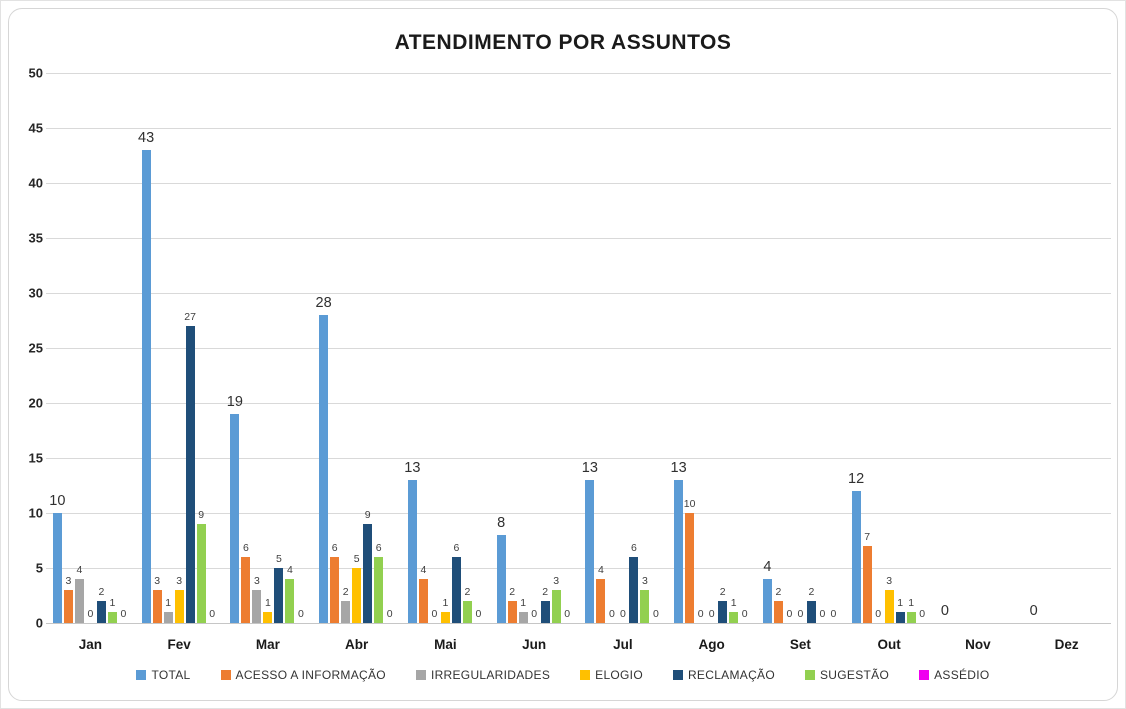  What do you see at coordinates (357, 644) in the screenshot?
I see `x-tick-label: Abr` at bounding box center [357, 644].